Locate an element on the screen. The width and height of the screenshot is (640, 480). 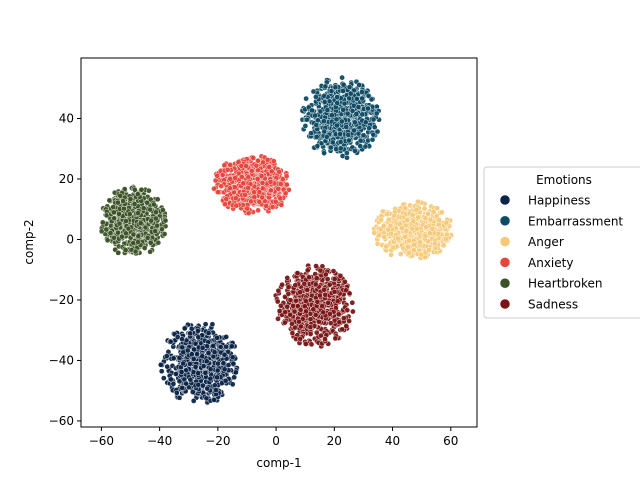
legend-marker is located at coordinates (505, 241).